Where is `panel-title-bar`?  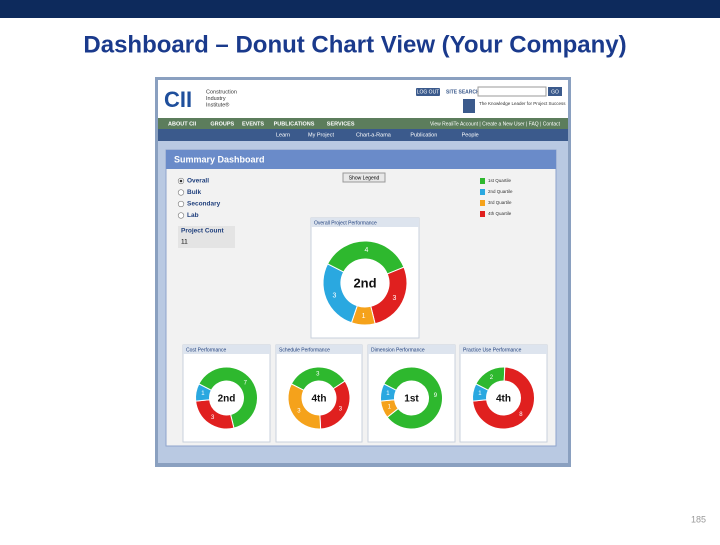 panel-title-bar is located at coordinates (361, 159).